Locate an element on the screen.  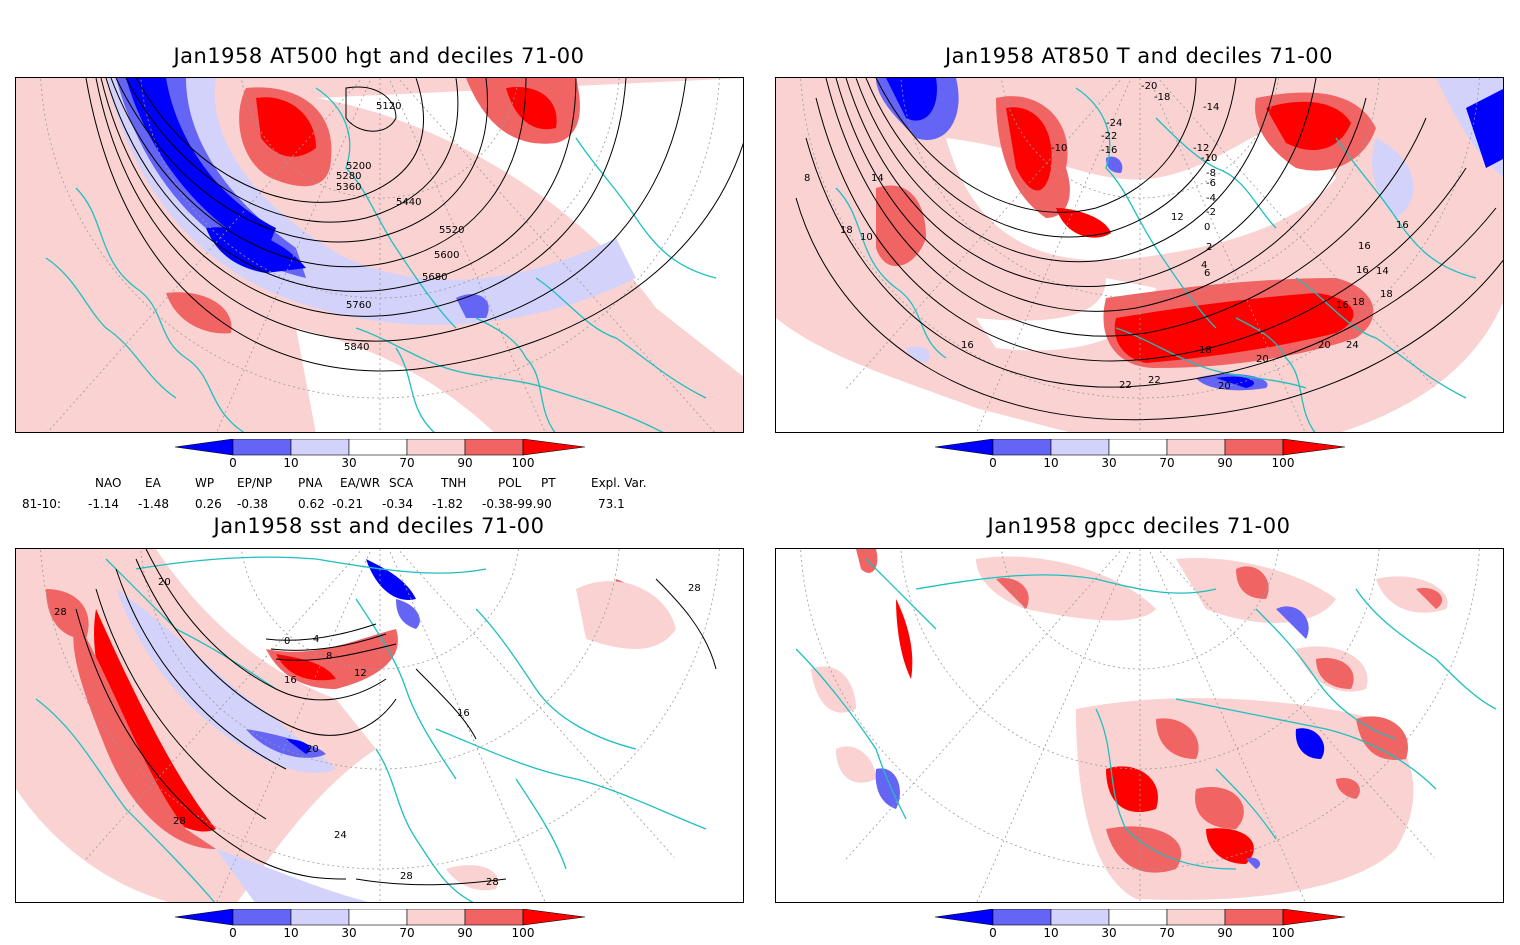
index-name: PNA is located at coordinates (310, 483).